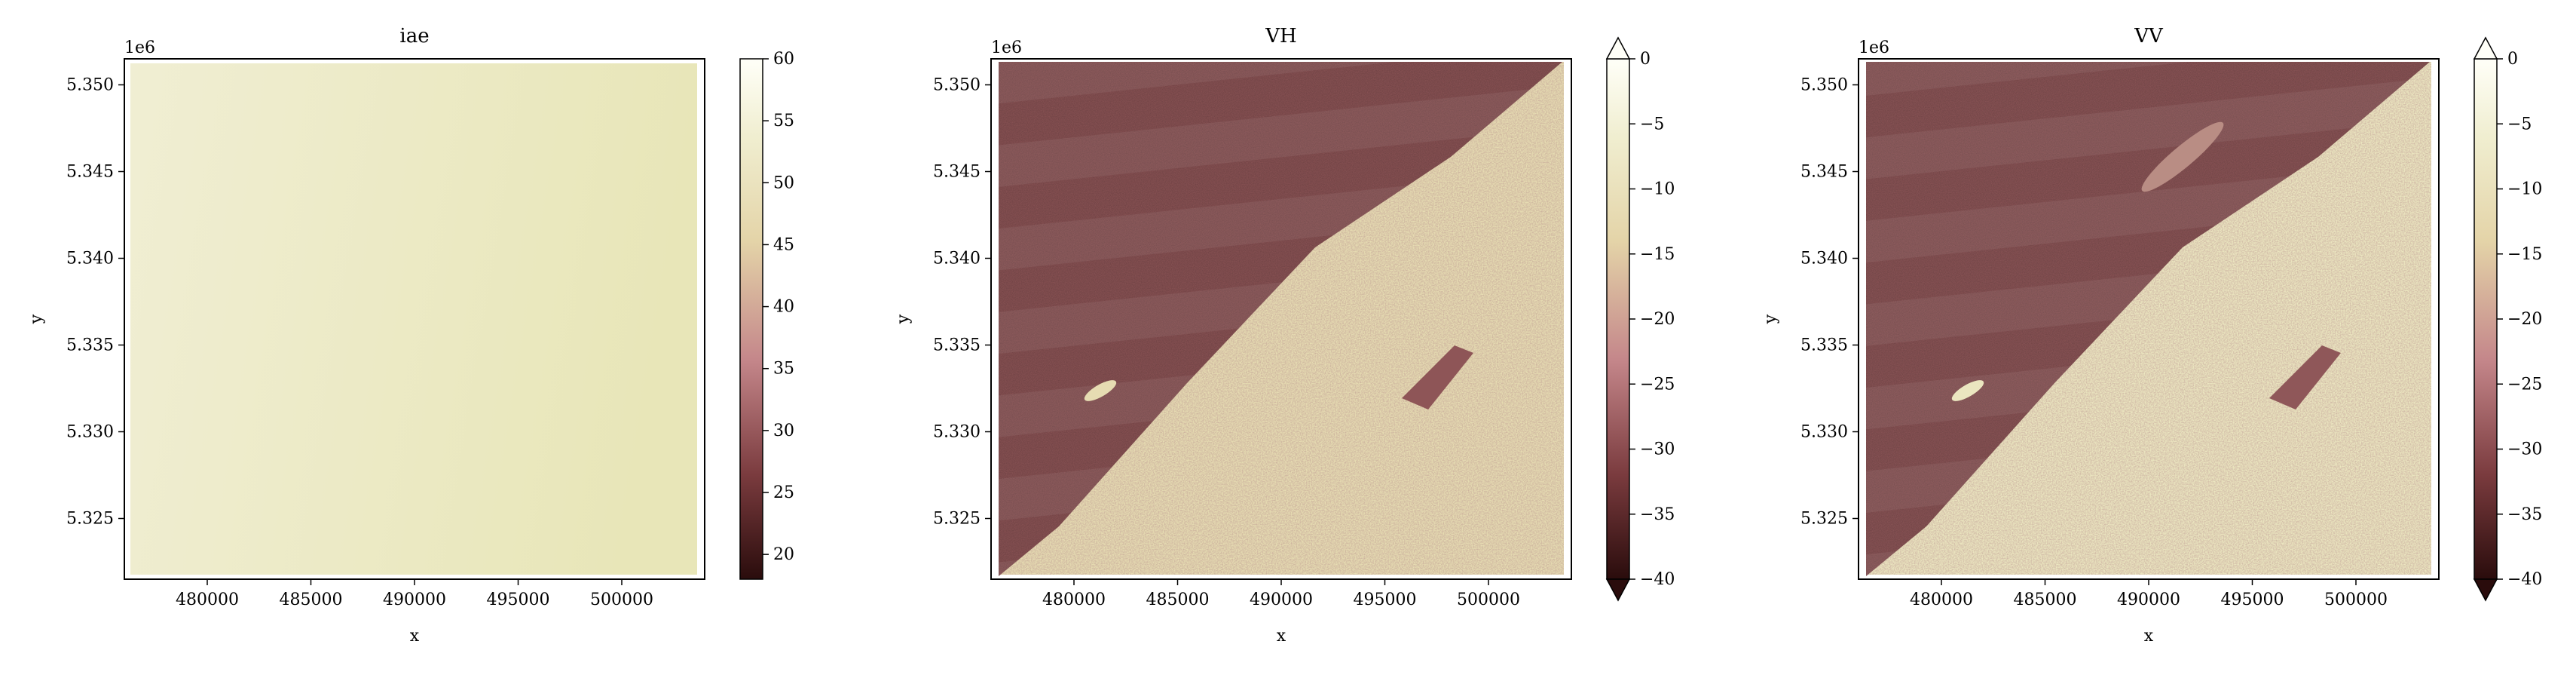  I want to click on slick-feature, so click(2183, 157).